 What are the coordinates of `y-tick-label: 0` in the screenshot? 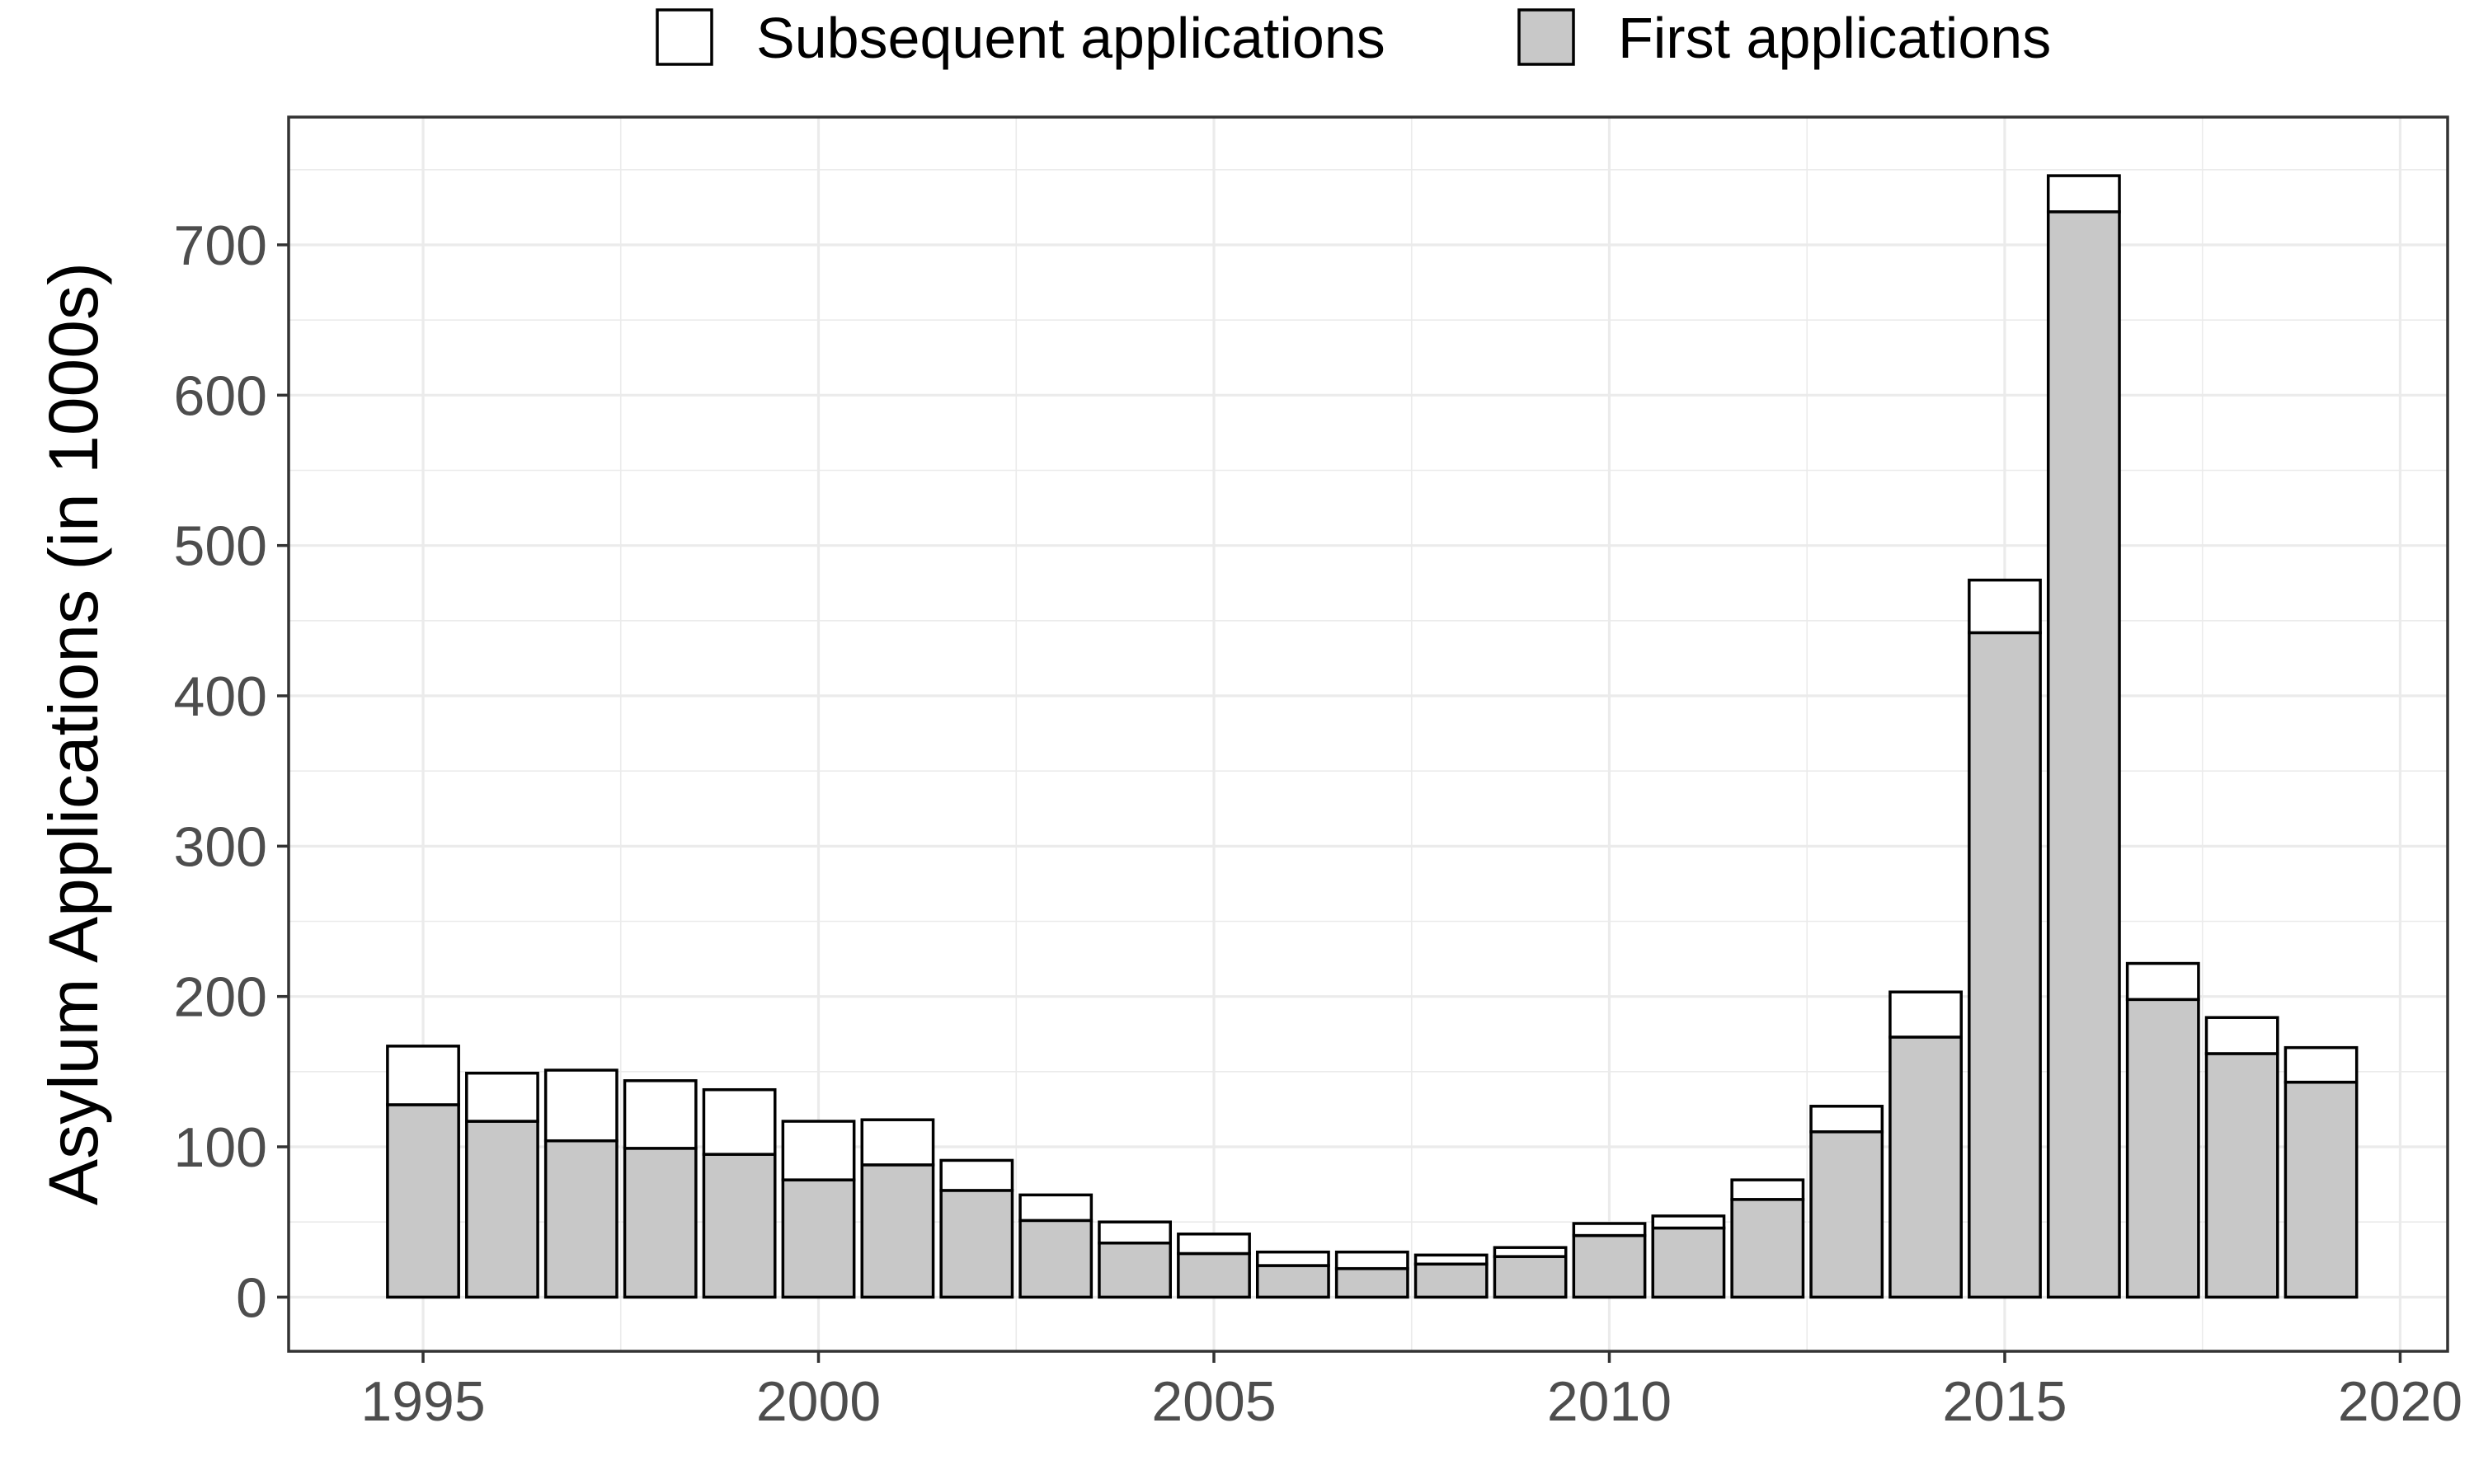 It's located at (251, 1297).